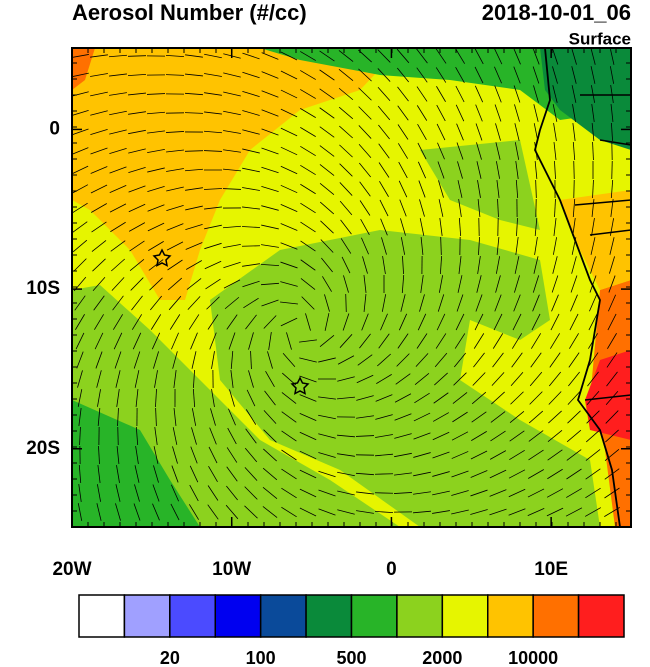  I want to click on site-markers, so click(231, 321).